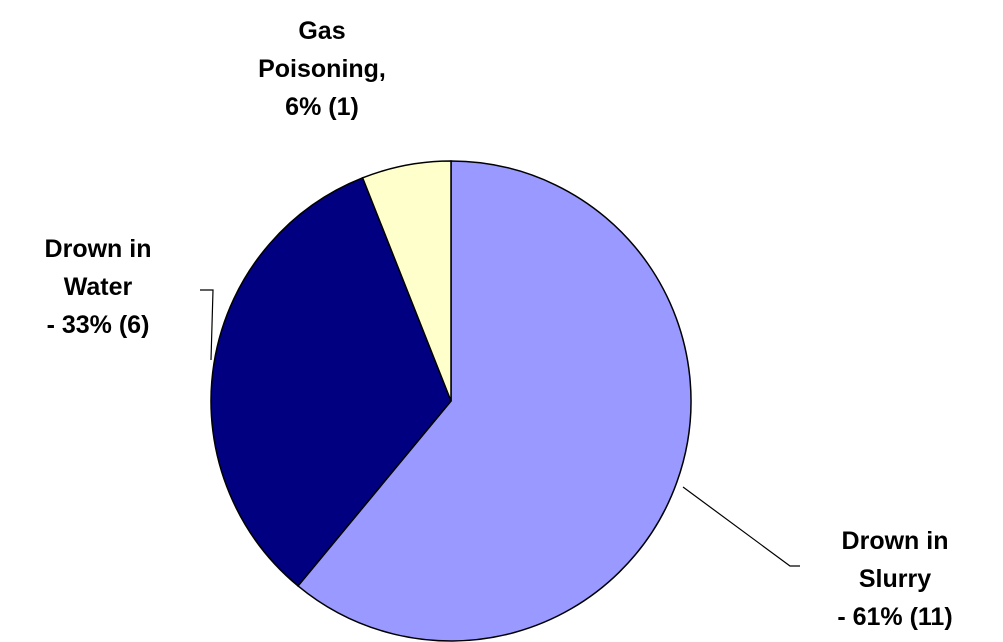 The height and width of the screenshot is (642, 1003). I want to click on value-label: - 33% (6), so click(98, 325).